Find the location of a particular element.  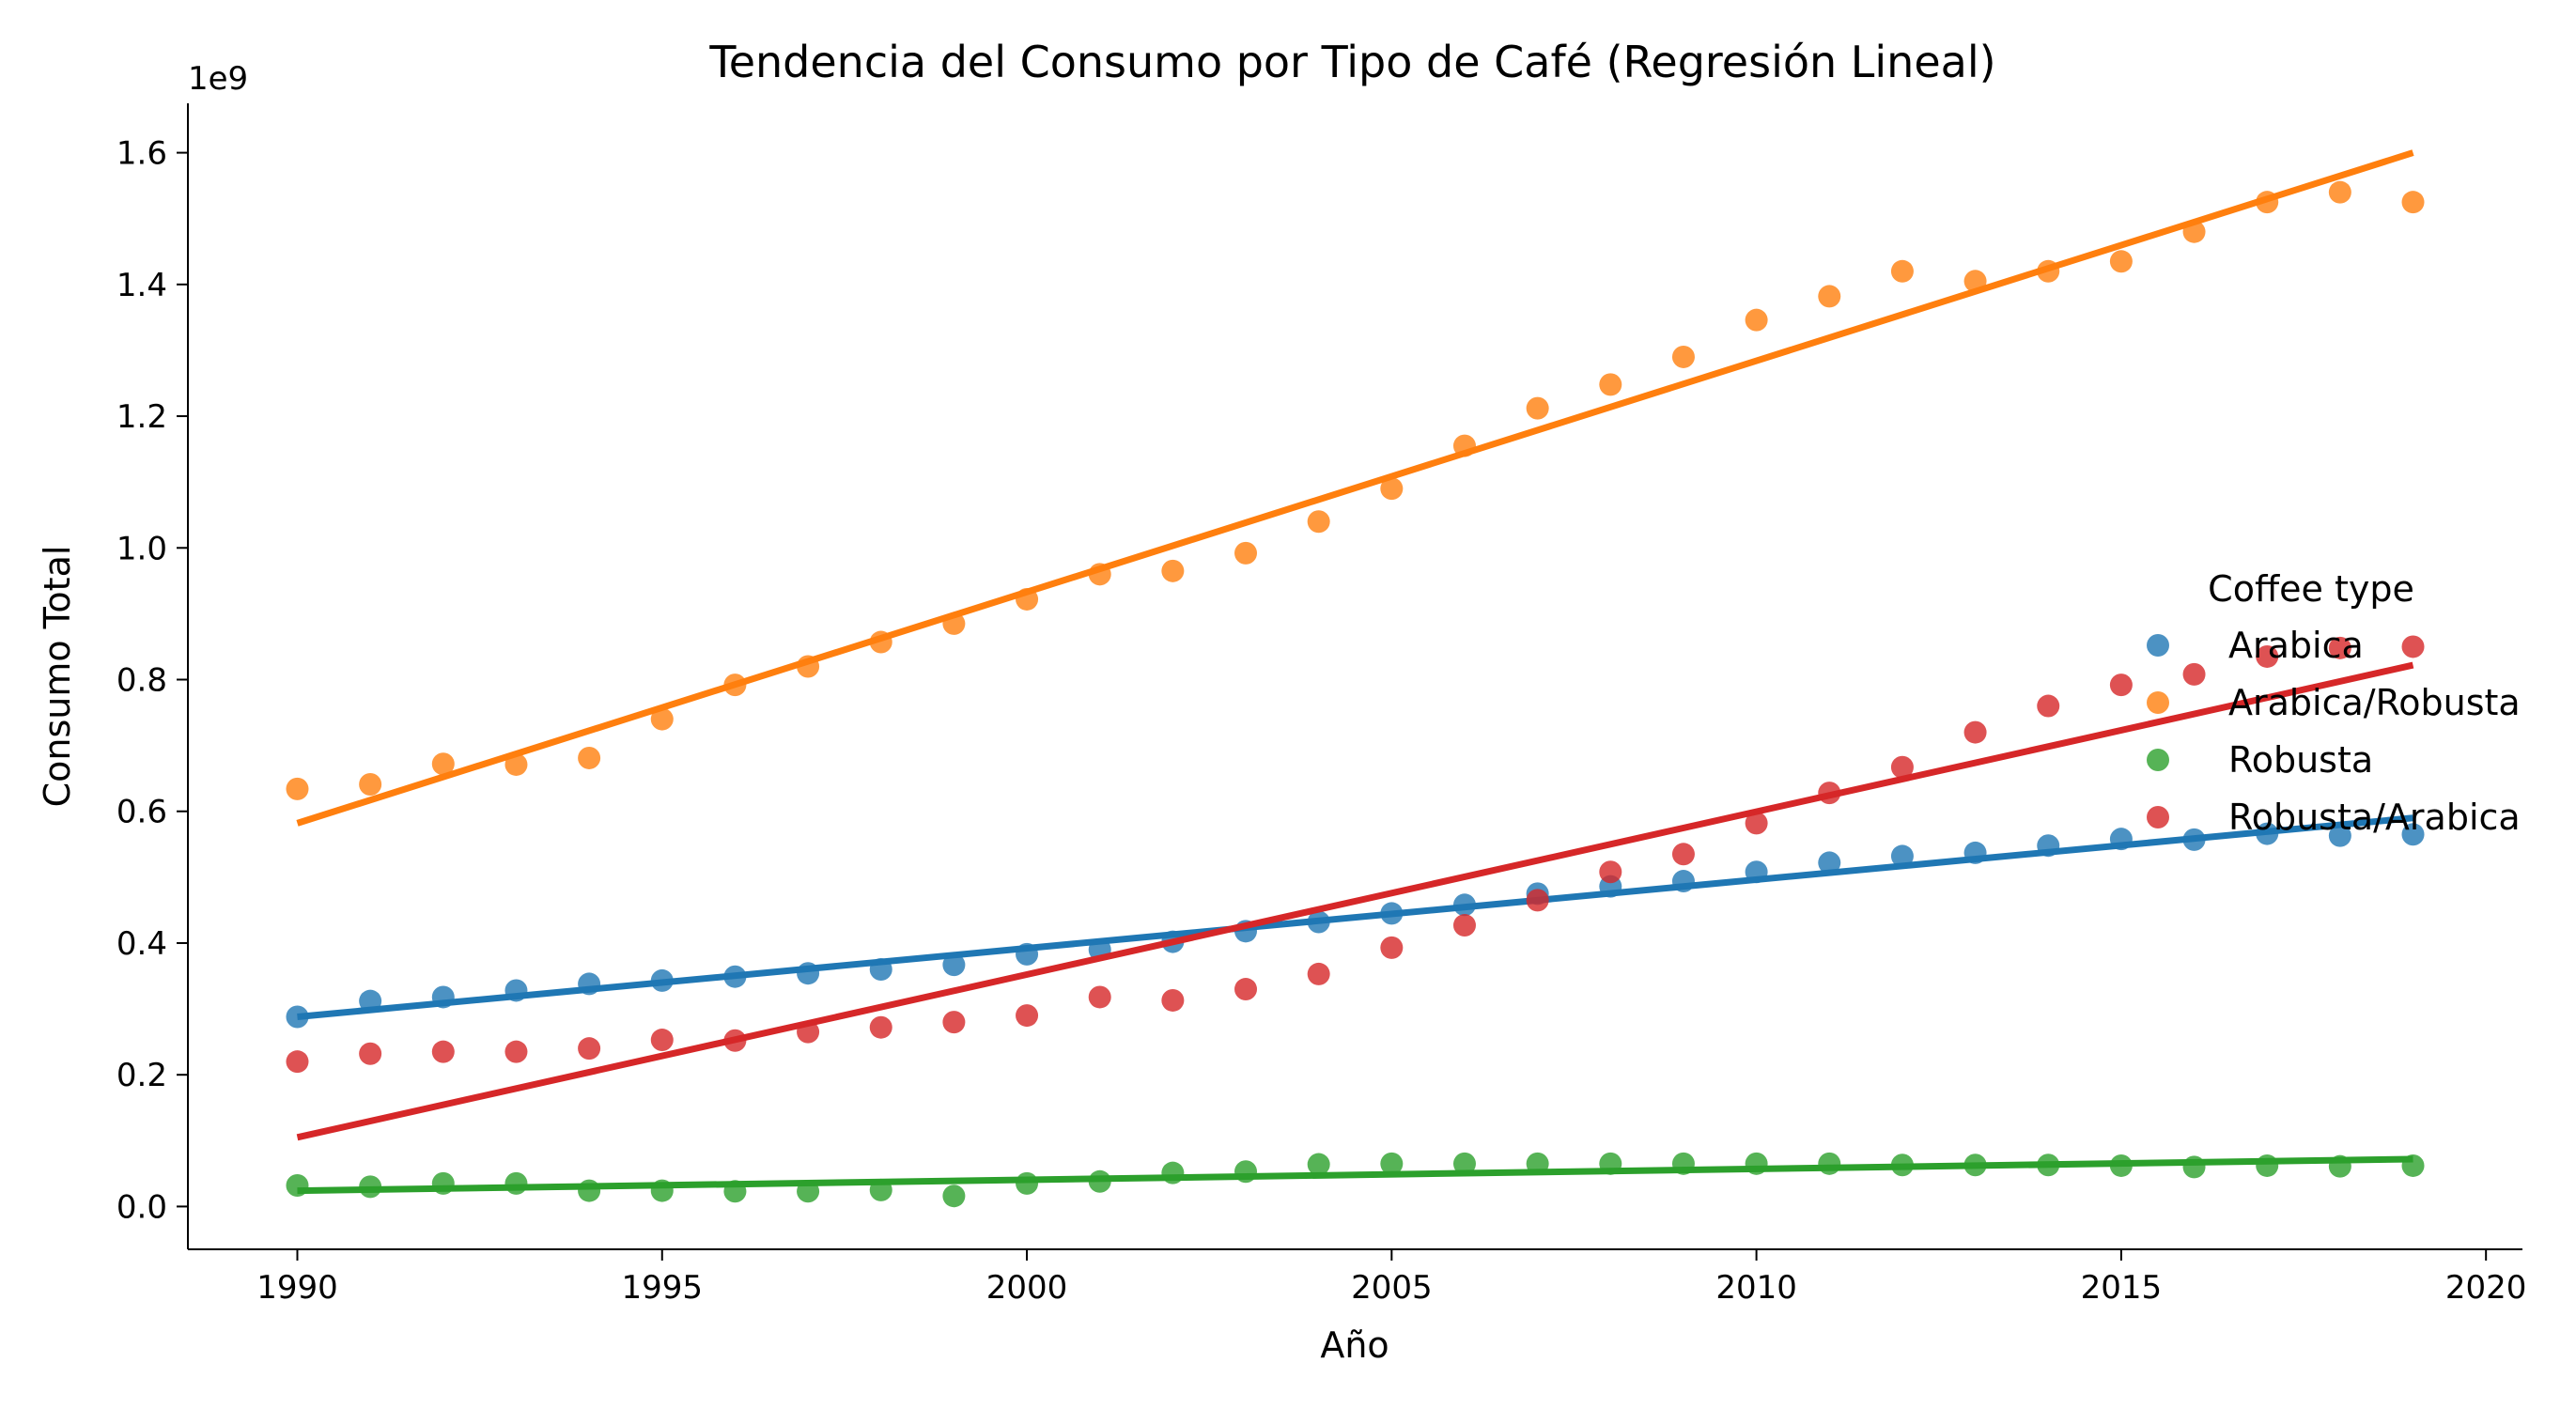

y-tick-label: 0.0 is located at coordinates (141, 1207).